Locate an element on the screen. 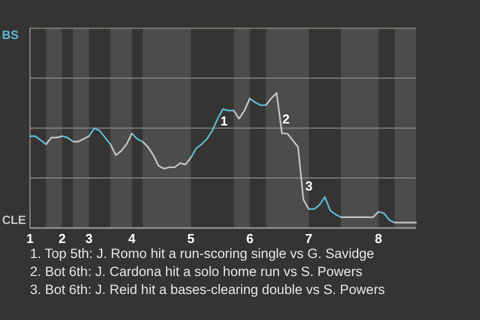  x-tick-label: 1 is located at coordinates (30, 238).